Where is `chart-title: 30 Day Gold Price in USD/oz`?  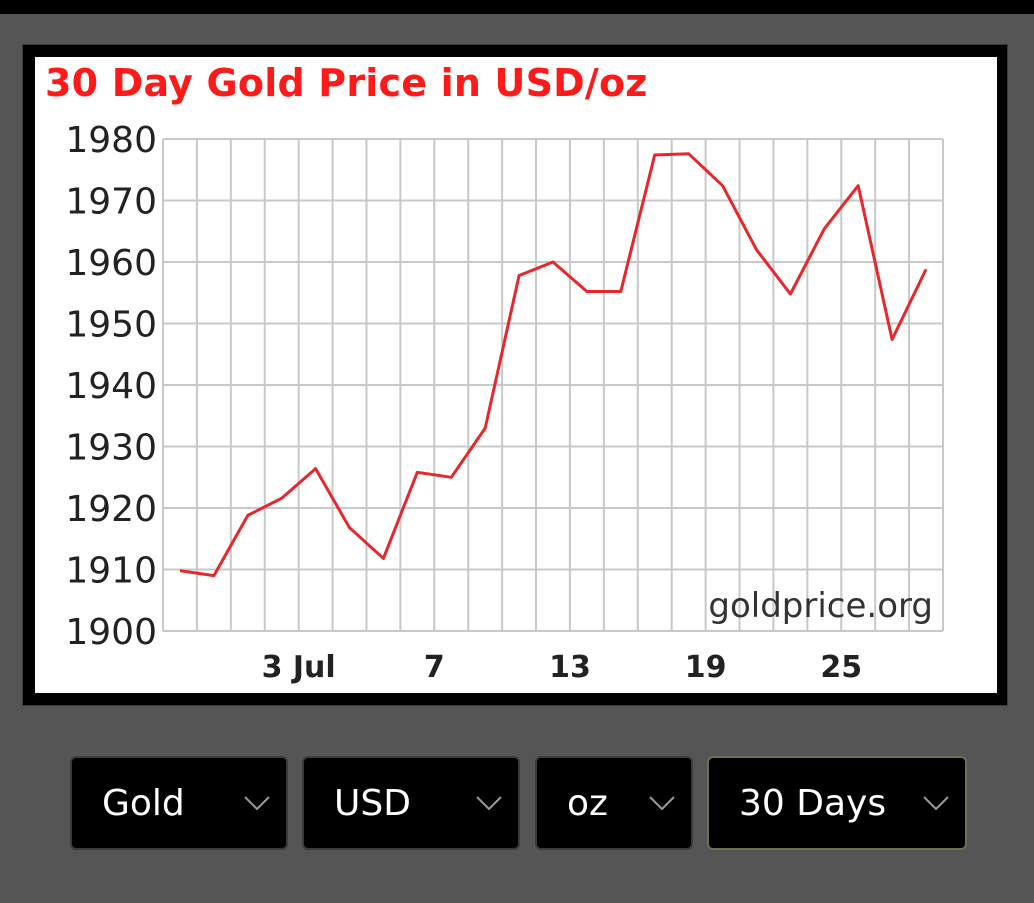 chart-title: 30 Day Gold Price in USD/oz is located at coordinates (346, 83).